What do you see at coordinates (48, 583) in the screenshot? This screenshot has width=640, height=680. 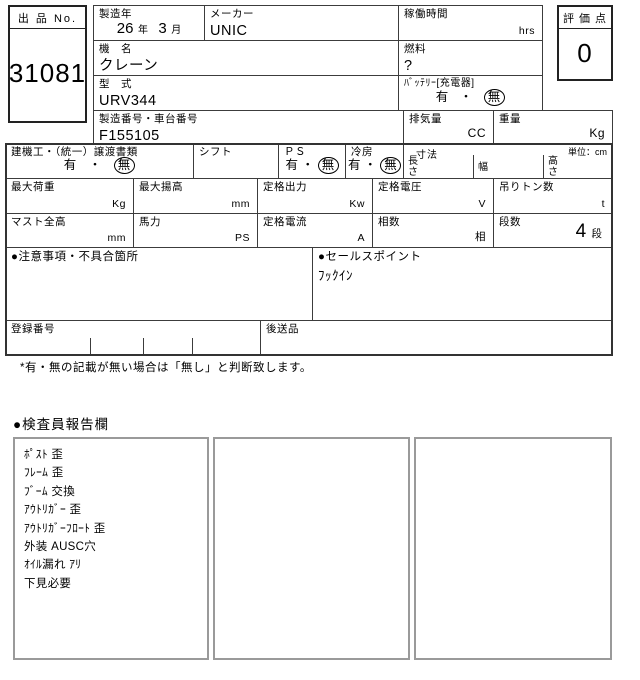 I see `report-line: 下見必要` at bounding box center [48, 583].